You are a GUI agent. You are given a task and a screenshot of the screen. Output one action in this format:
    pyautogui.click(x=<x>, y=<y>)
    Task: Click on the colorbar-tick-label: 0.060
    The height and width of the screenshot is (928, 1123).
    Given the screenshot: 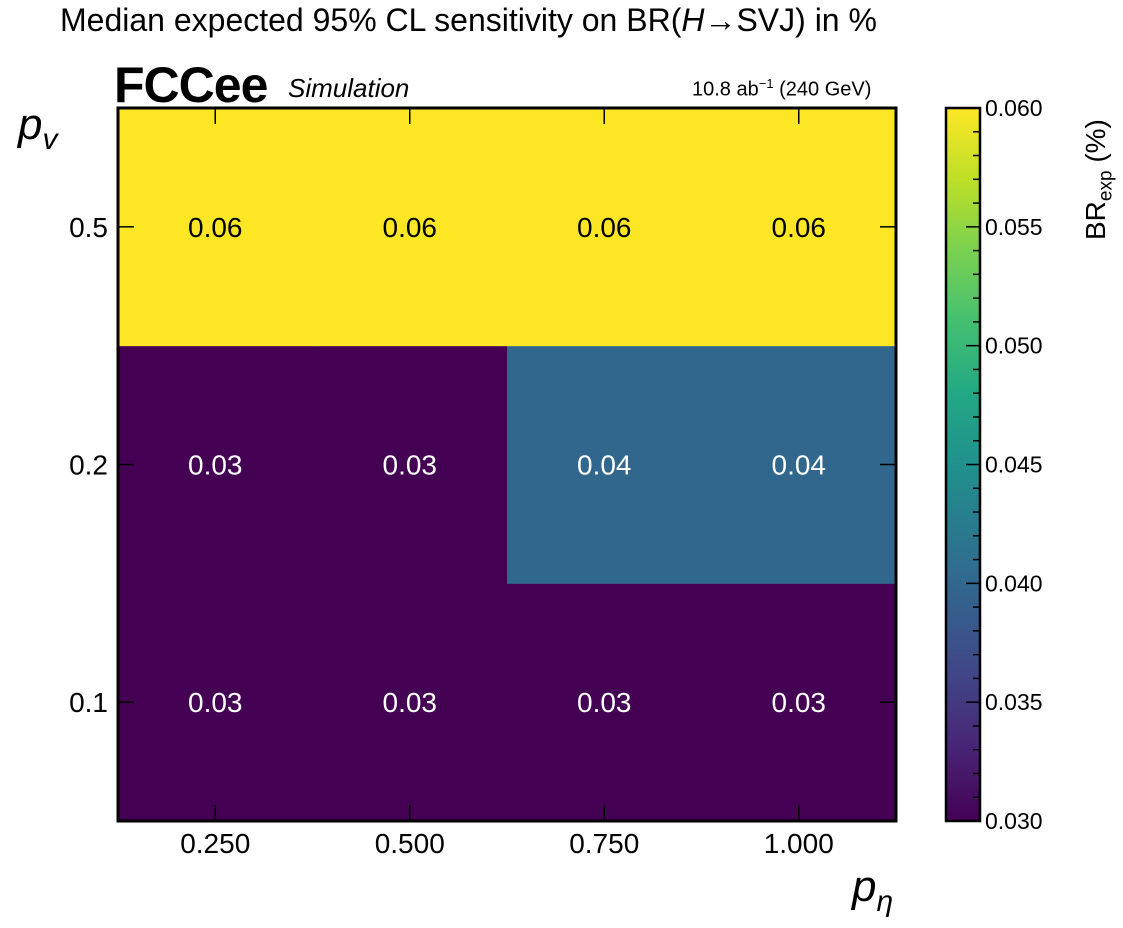 What is the action you would take?
    pyautogui.click(x=1014, y=108)
    